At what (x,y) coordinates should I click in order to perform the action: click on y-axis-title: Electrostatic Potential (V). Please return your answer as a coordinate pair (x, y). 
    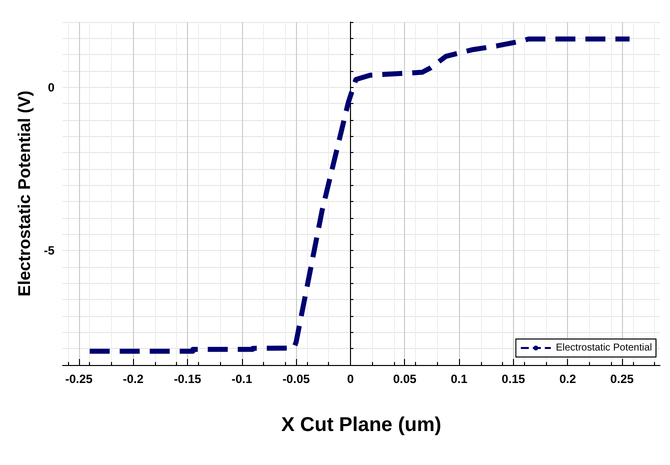
    Looking at the image, I should click on (24, 193).